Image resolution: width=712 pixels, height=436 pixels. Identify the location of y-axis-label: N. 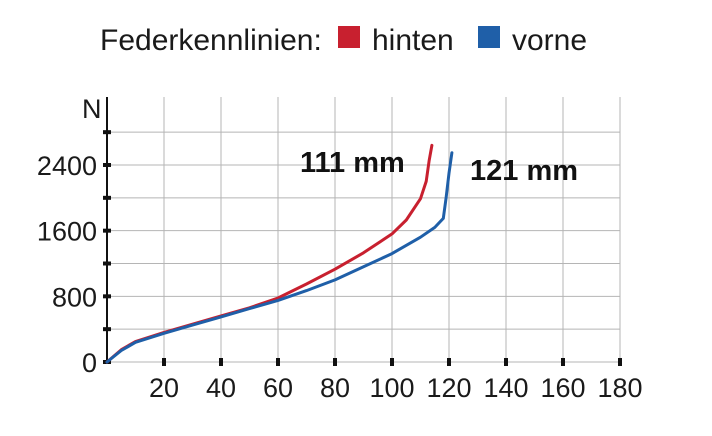
(92, 109).